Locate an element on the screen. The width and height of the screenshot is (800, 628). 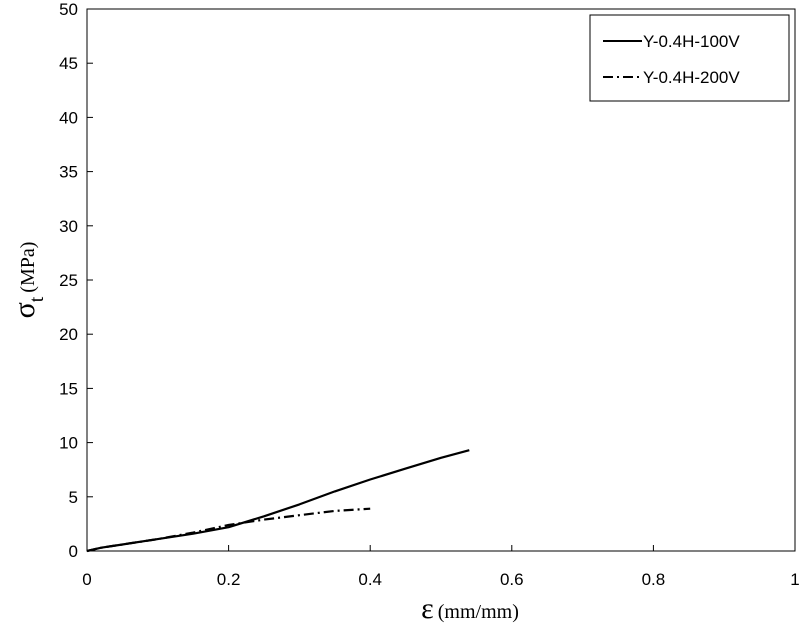
legend: Y-0.4H-100V Y-0.4H-200V is located at coordinates (689, 58).